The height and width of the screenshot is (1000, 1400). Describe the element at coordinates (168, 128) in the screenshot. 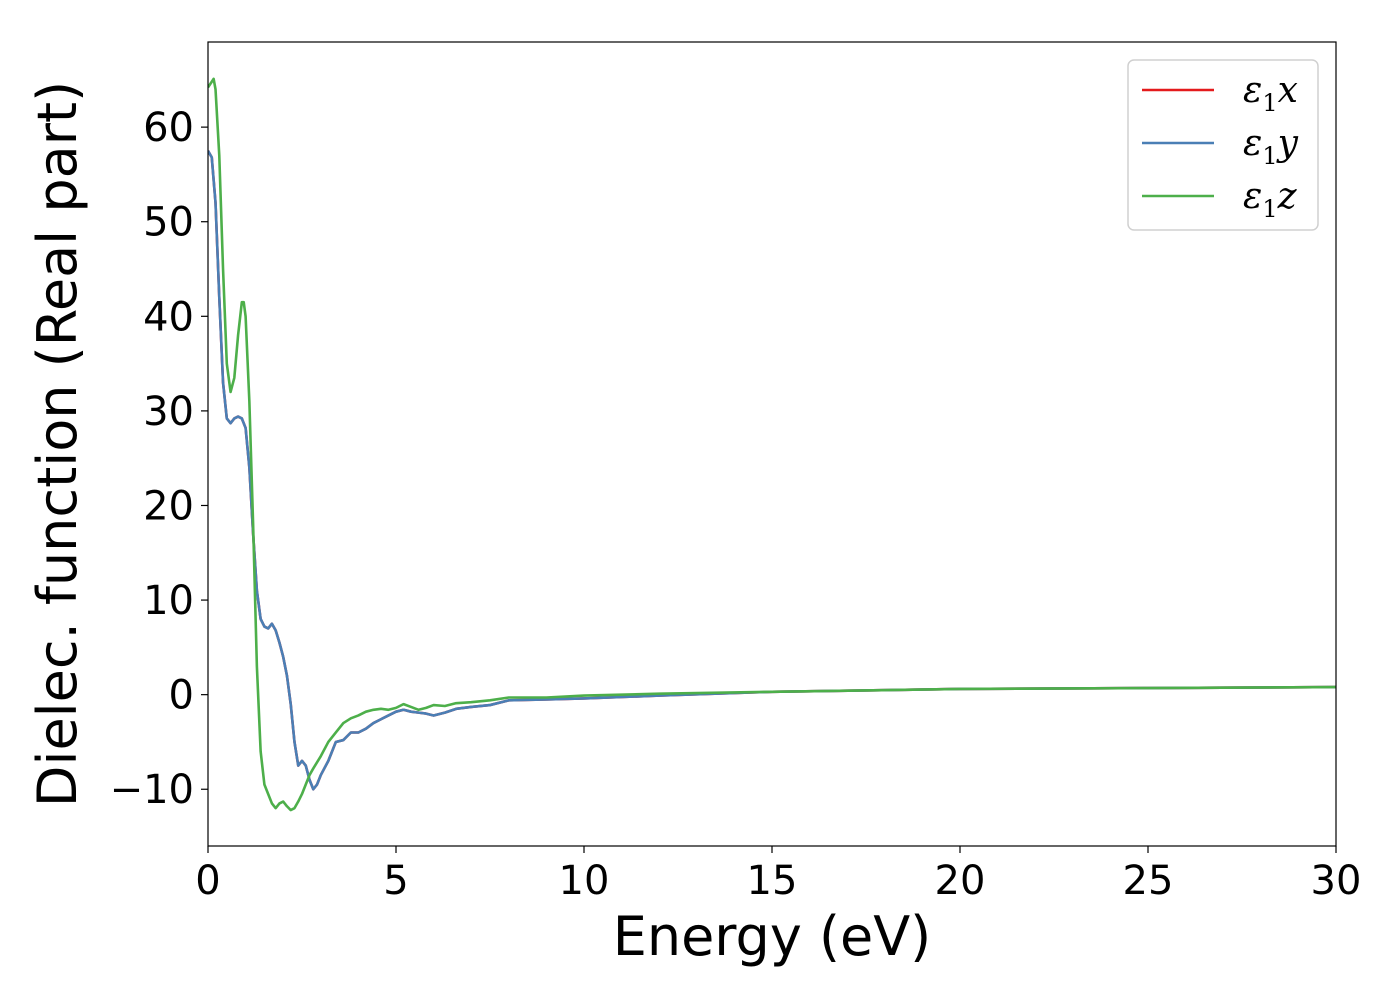

I see `y-tick-label: 60` at that location.